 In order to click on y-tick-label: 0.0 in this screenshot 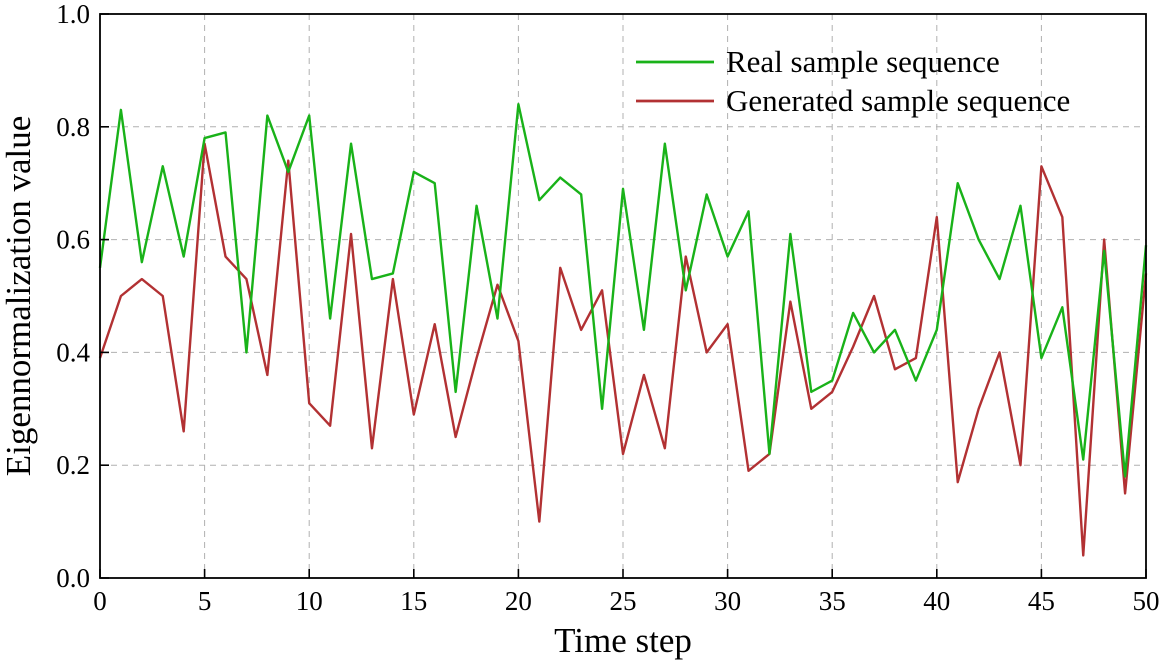, I will do `click(73, 578)`.